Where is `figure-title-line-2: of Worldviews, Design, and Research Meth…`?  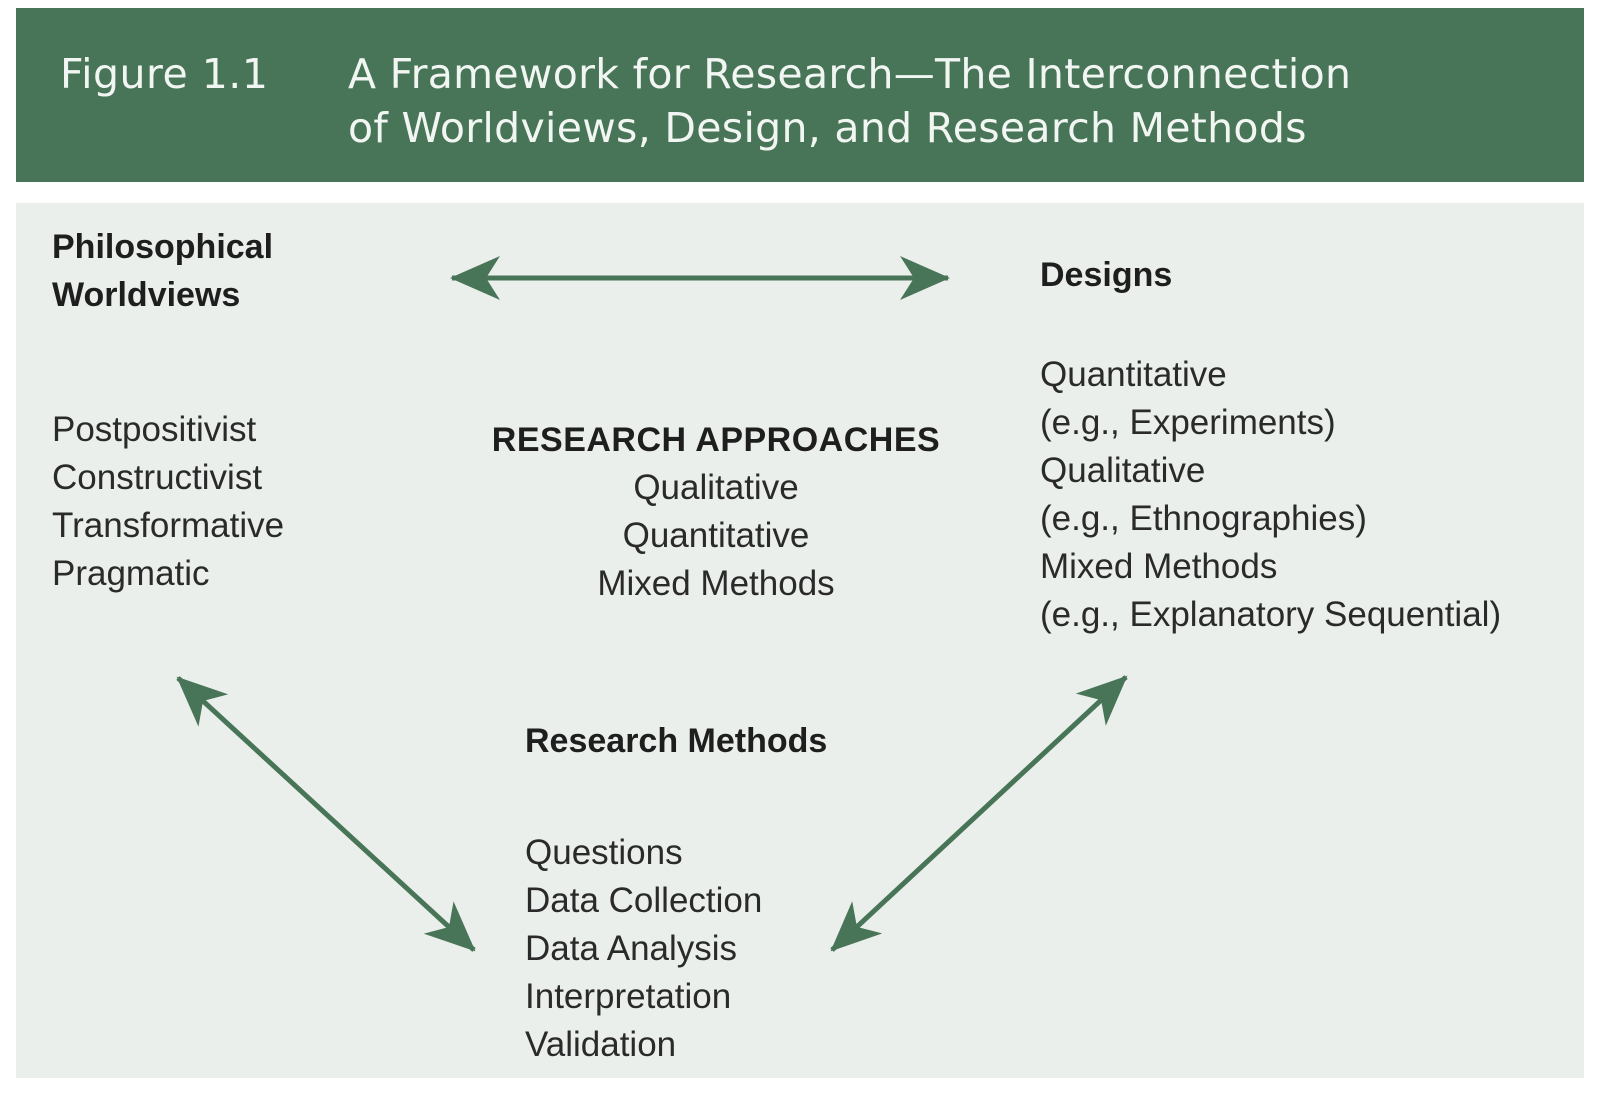 figure-title-line-2: of Worldviews, Design, and Research Meth… is located at coordinates (827, 128).